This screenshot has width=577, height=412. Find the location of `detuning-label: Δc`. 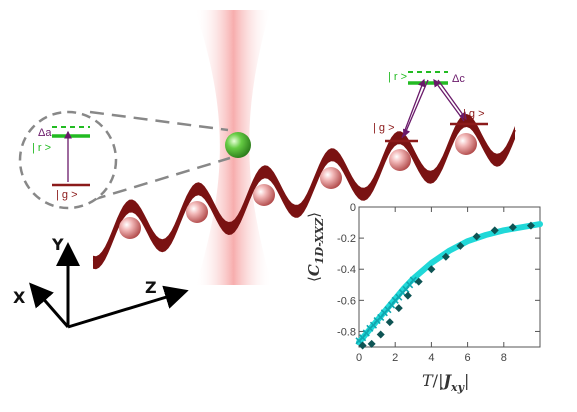

detuning-label: Δc is located at coordinates (458, 79).